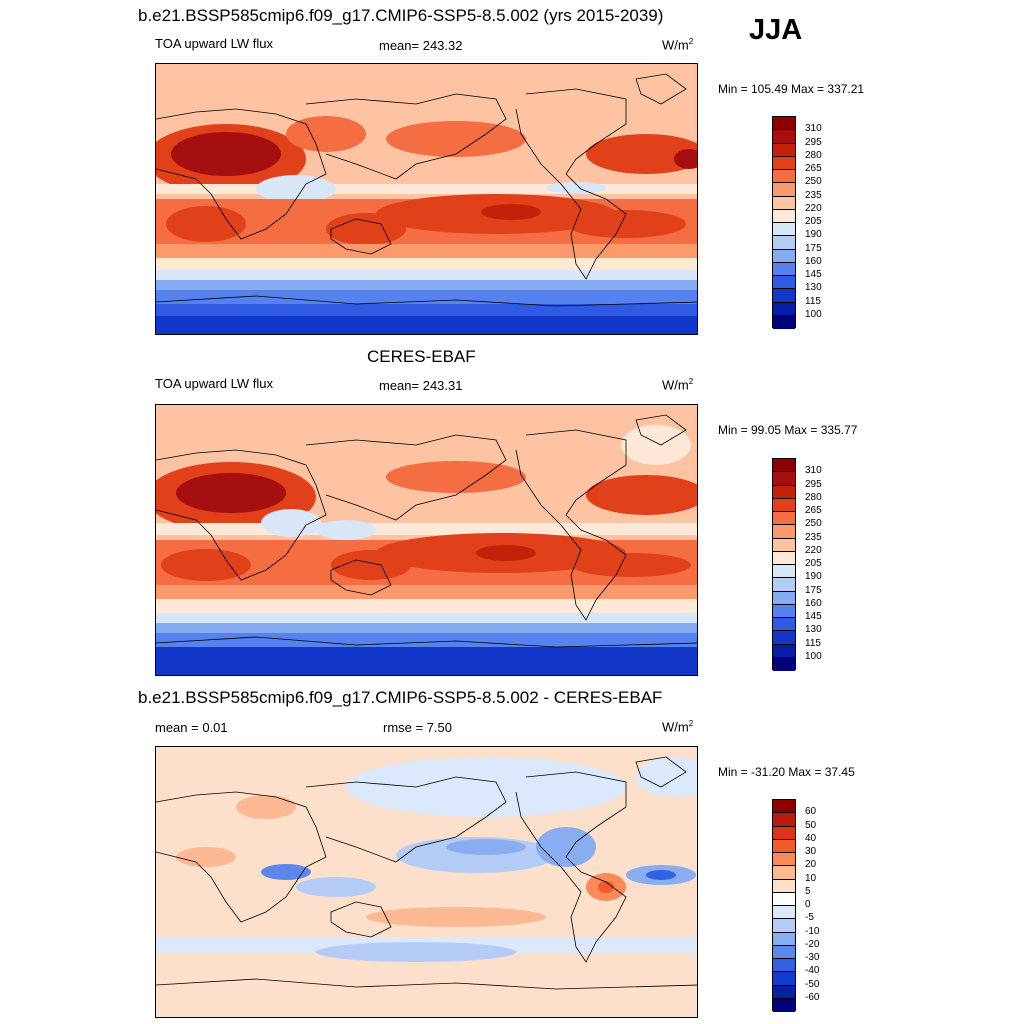  What do you see at coordinates (811, 825) in the screenshot?
I see `colorbar-tick-label: 50` at bounding box center [811, 825].